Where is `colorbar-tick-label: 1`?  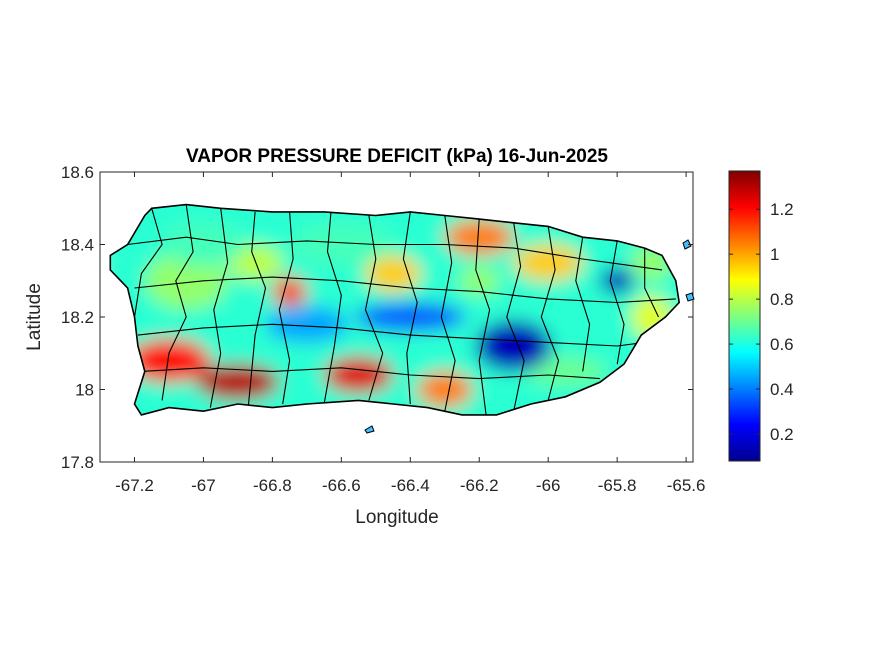
colorbar-tick-label: 1 is located at coordinates (774, 254).